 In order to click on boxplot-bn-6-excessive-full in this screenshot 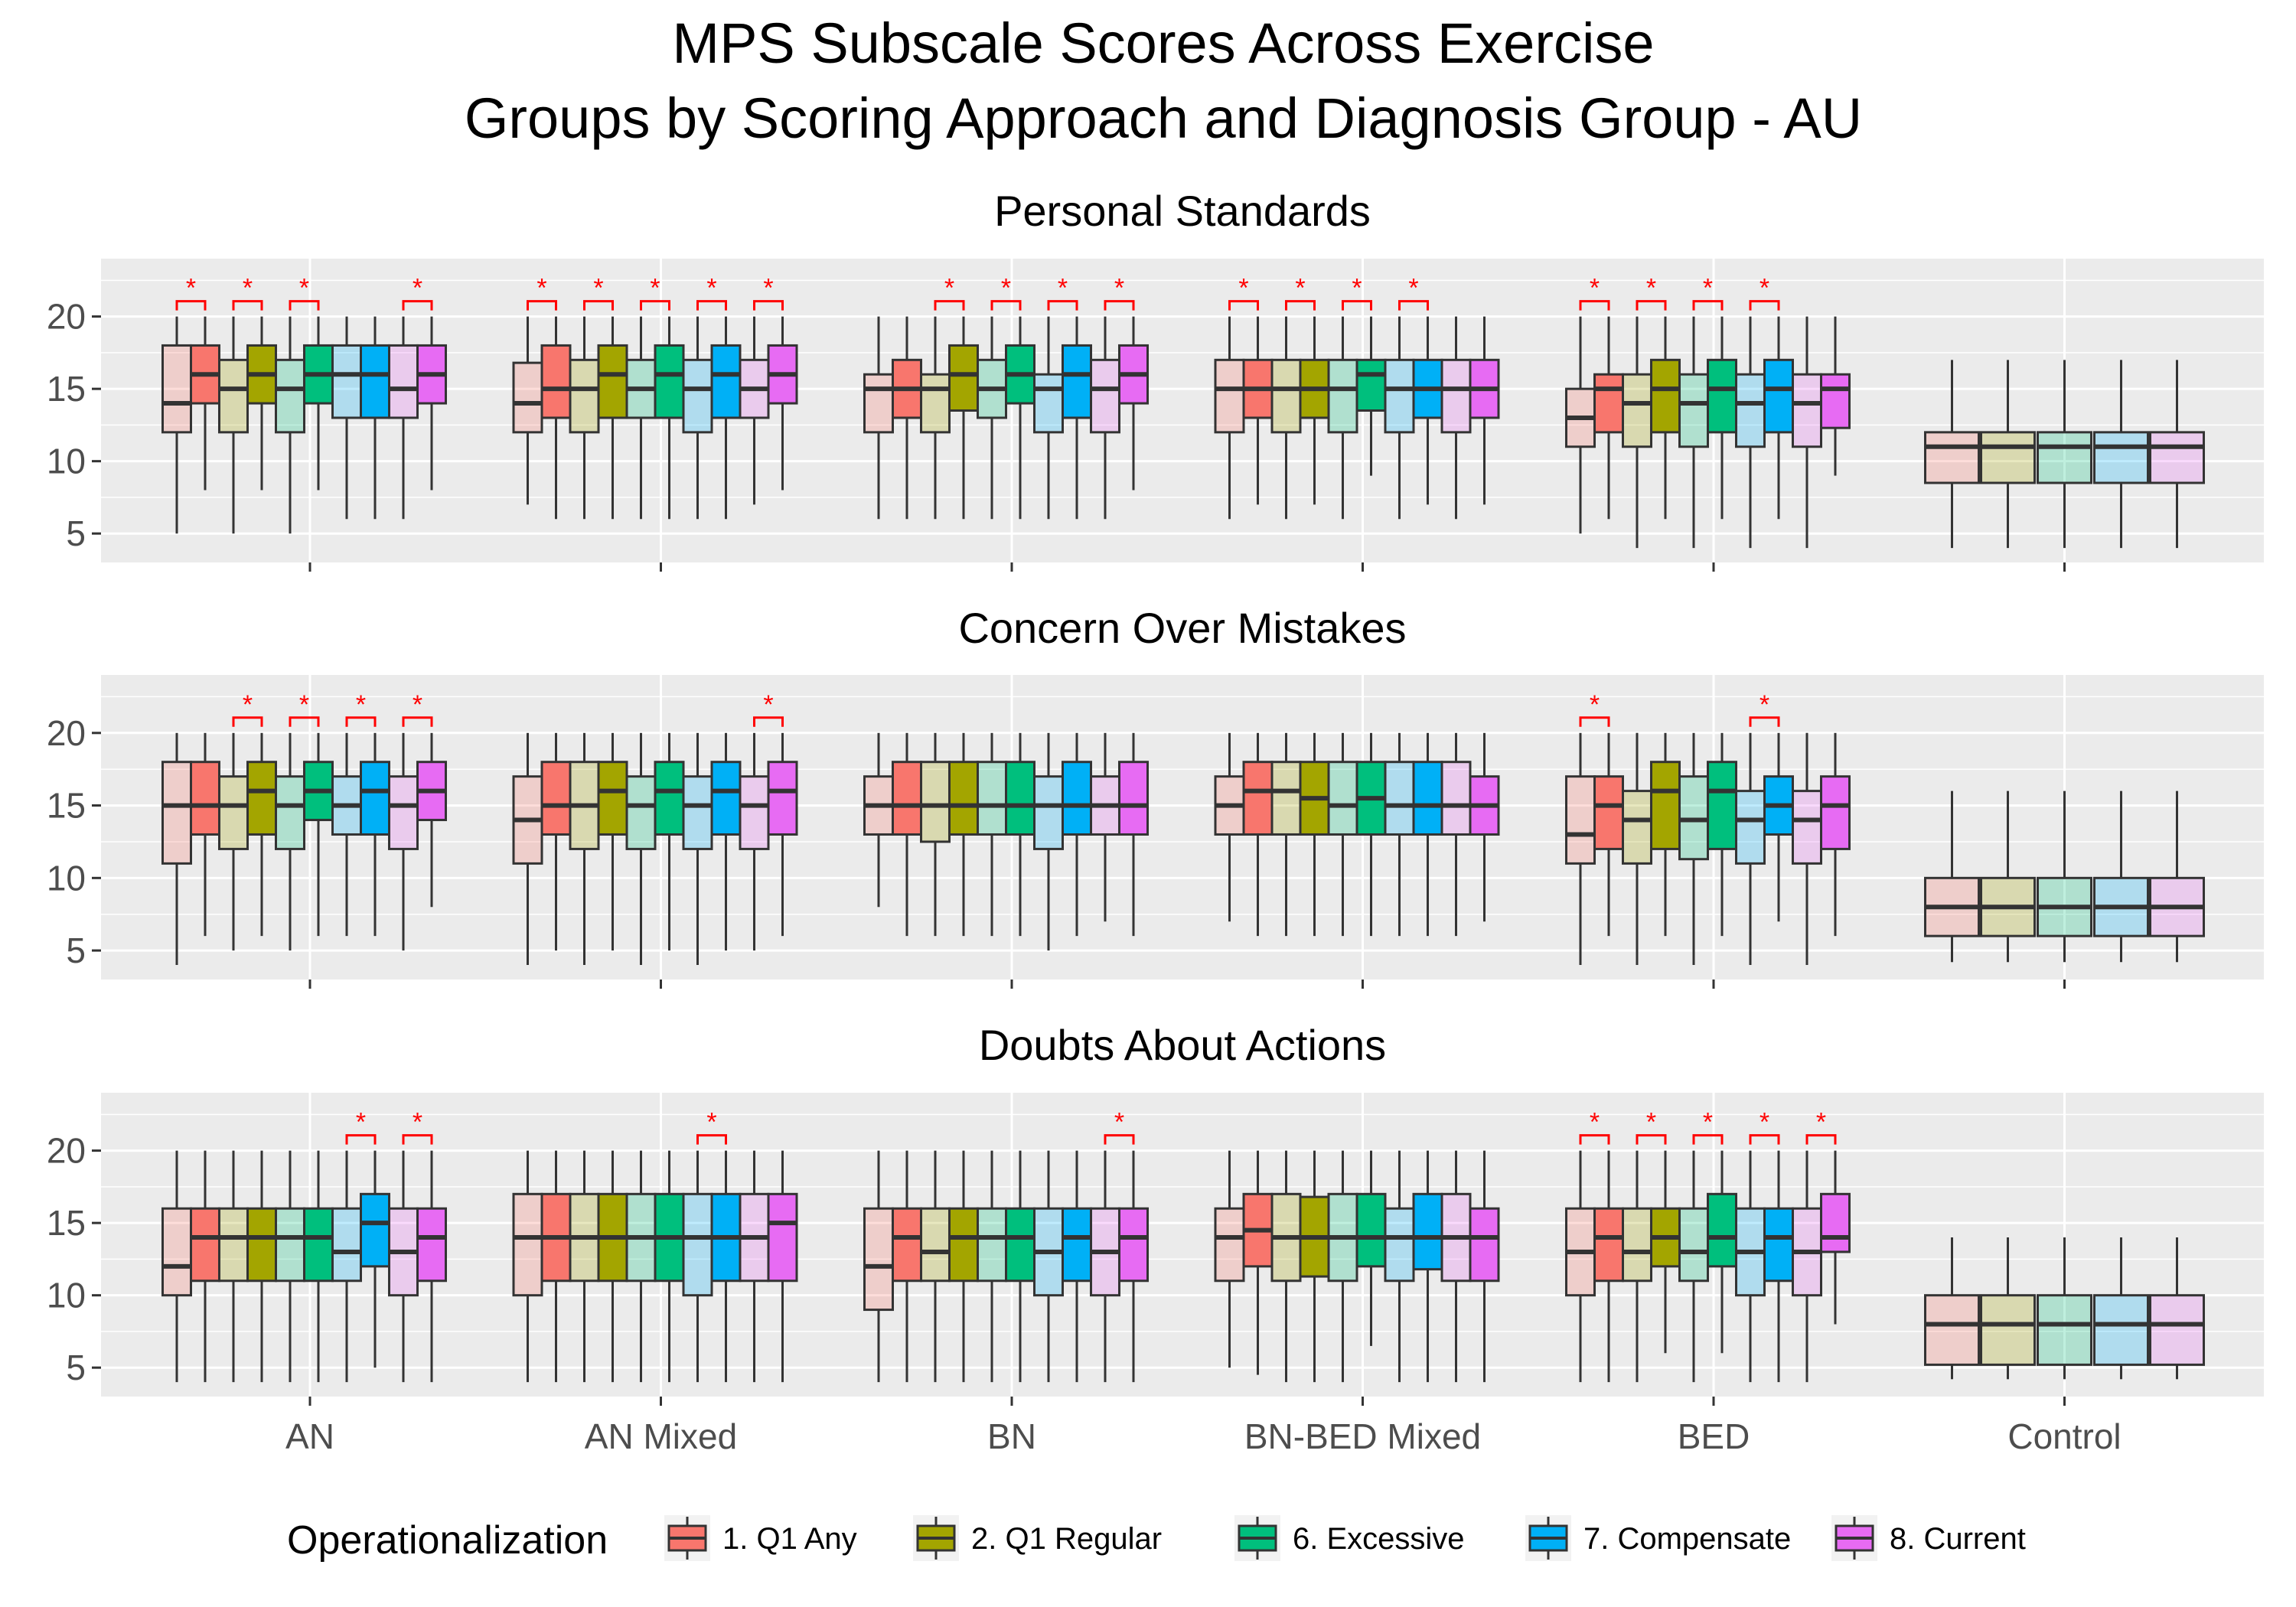, I will do `click(1020, 1266)`.